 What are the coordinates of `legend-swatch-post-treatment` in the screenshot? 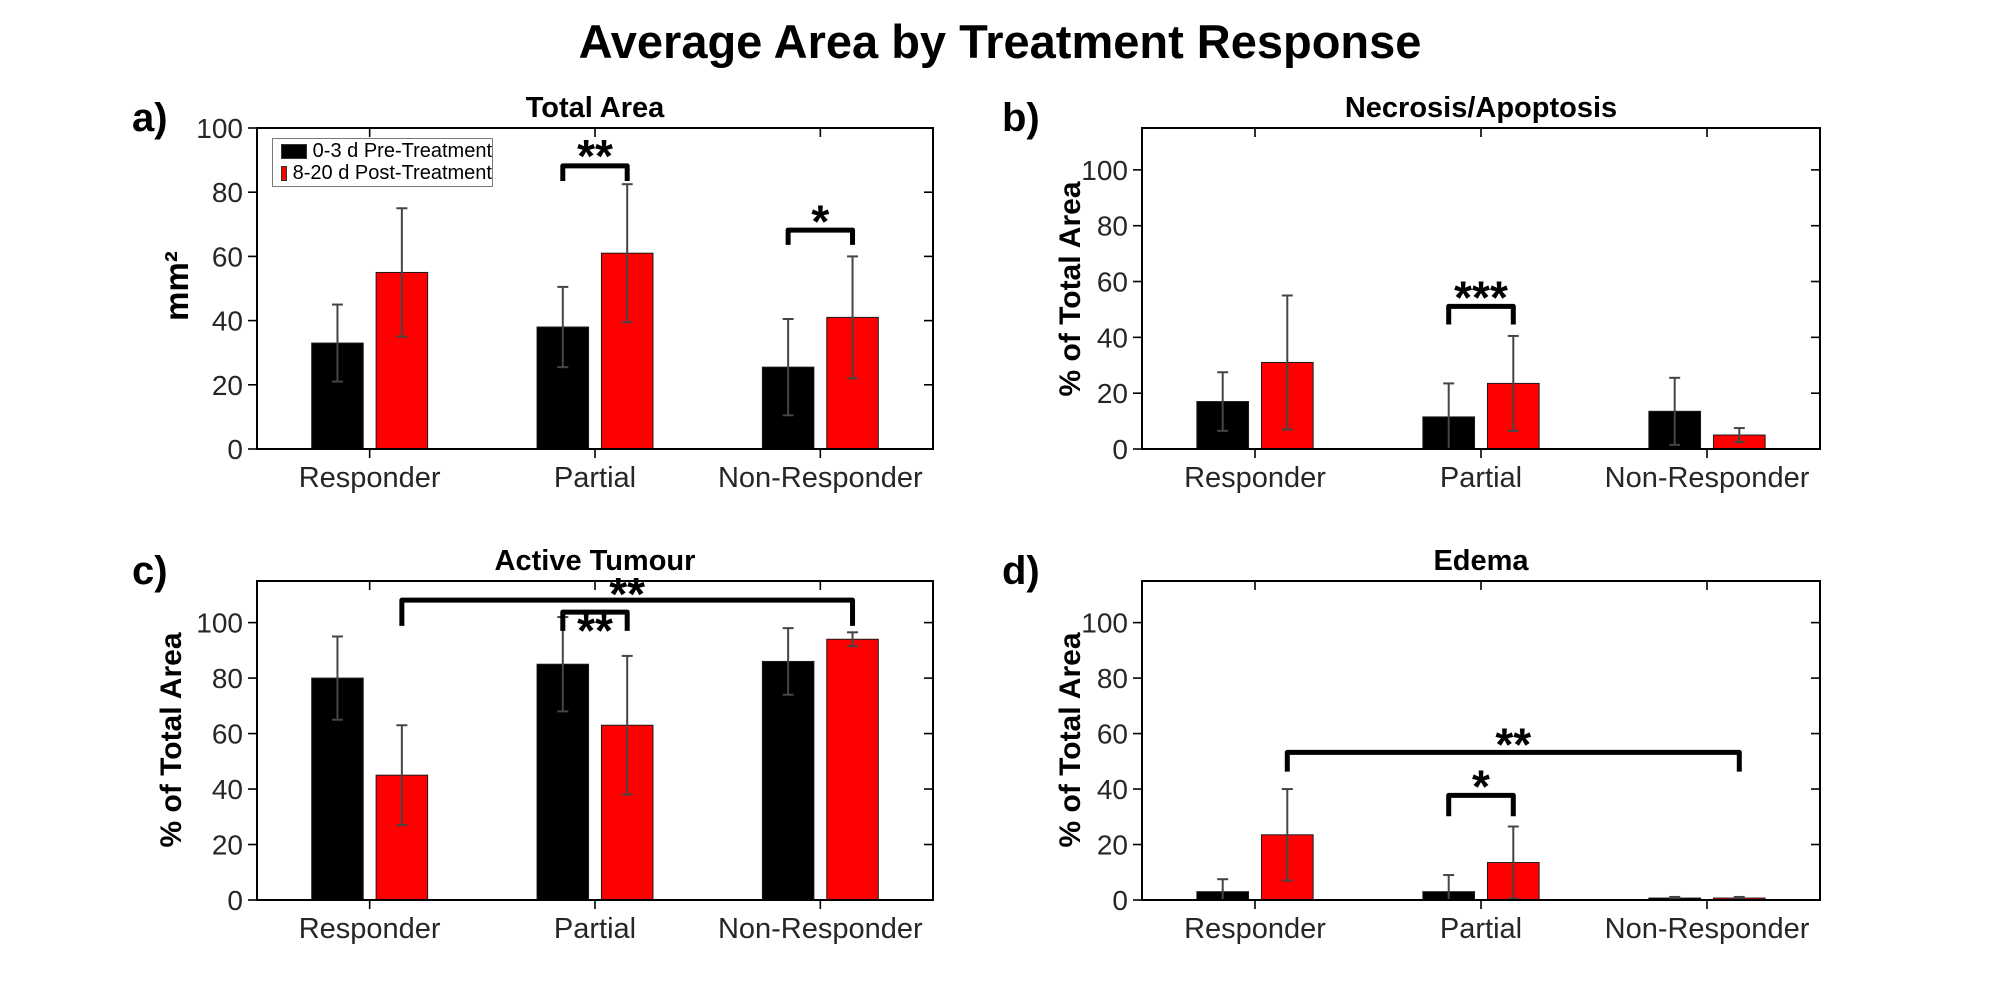 It's located at (284, 174).